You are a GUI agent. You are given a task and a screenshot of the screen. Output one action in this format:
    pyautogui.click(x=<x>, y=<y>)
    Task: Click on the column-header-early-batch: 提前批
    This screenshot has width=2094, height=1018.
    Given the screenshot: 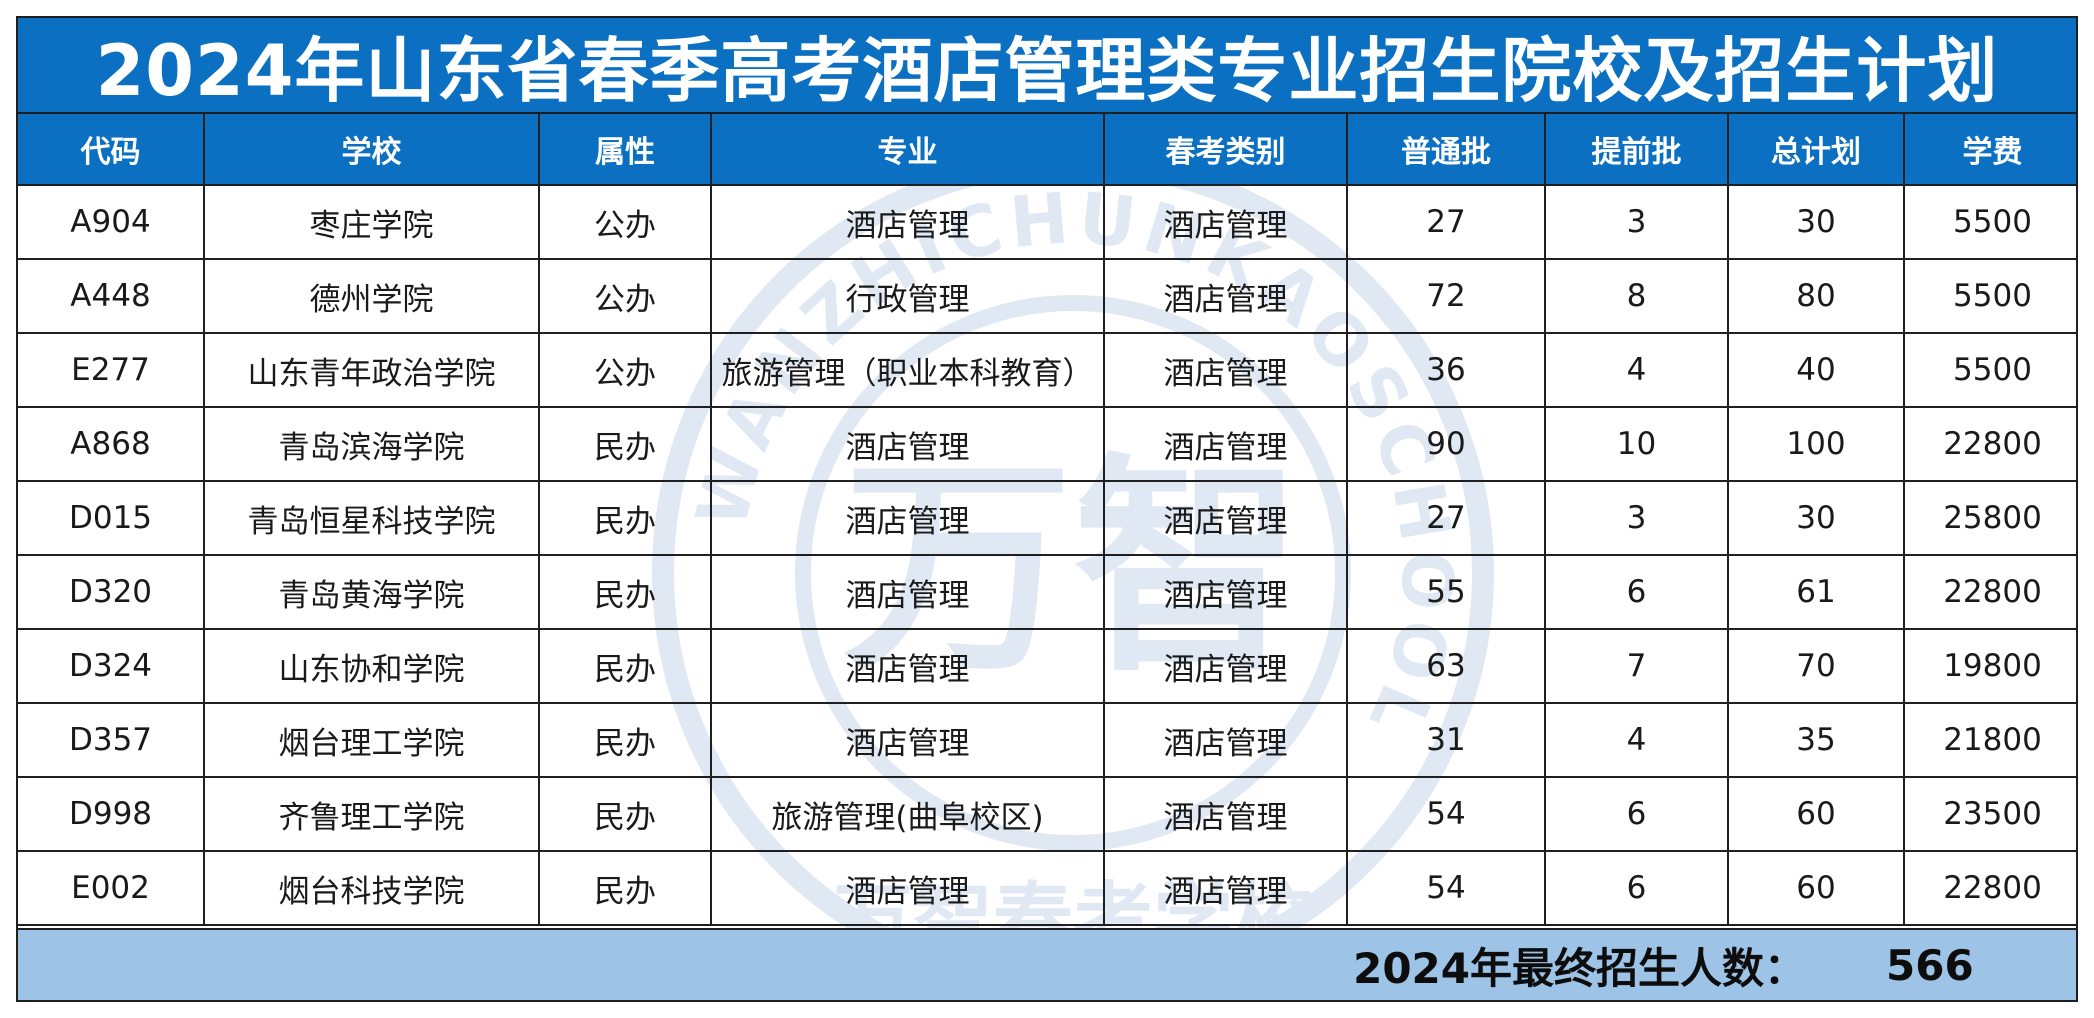 What is the action you would take?
    pyautogui.click(x=1636, y=150)
    